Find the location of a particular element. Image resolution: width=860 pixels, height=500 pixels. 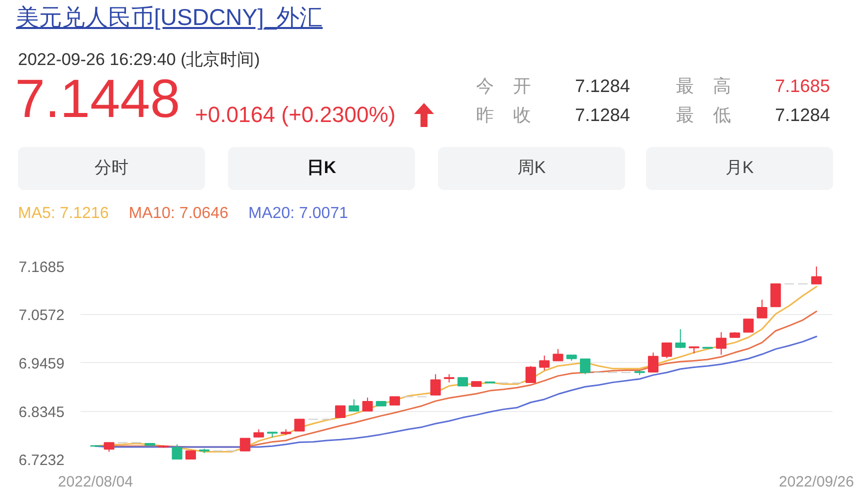

y-tick-label: 7.1685 is located at coordinates (41, 267).